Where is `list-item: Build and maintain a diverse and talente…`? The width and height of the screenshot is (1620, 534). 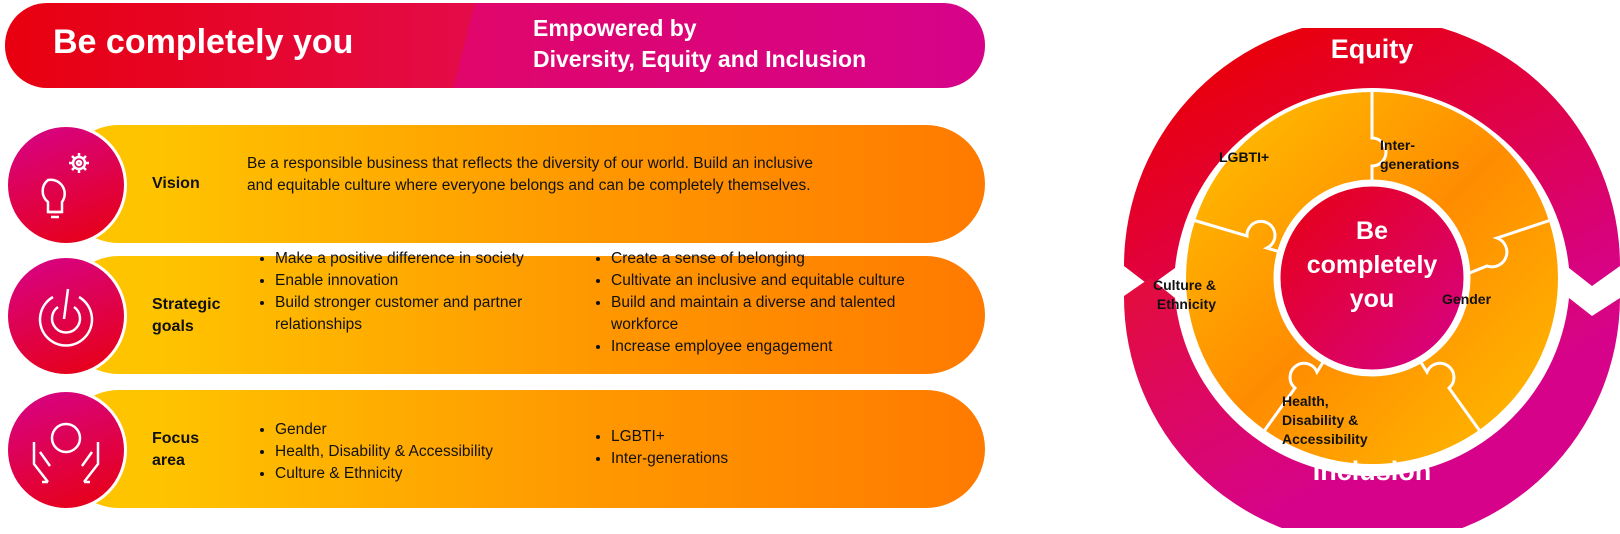
list-item: Build and maintain a diverse and talente… is located at coordinates (780, 314).